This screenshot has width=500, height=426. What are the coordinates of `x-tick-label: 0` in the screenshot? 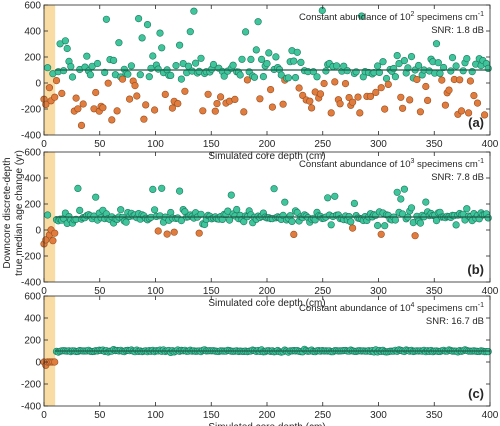 It's located at (44, 144).